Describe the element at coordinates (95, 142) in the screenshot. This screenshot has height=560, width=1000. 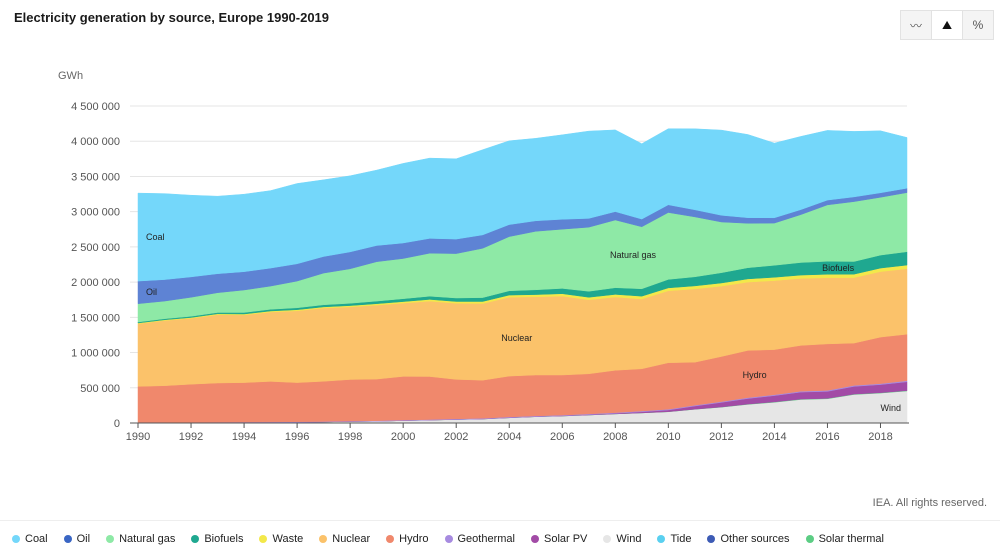
I see `y-tick-label: 4 000 000` at that location.